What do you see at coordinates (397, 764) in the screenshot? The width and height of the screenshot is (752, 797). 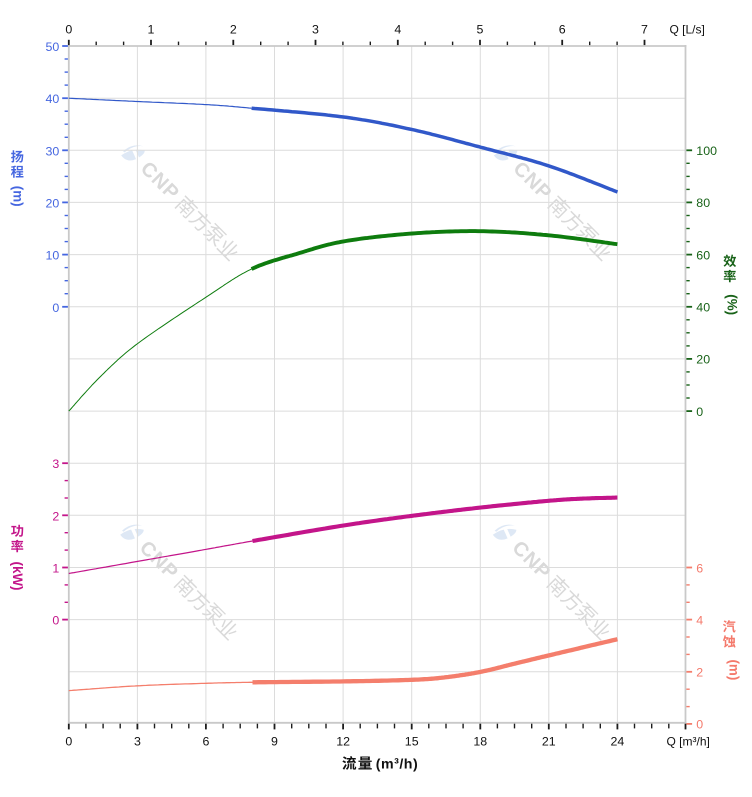 I see `svg-text: (m³/h)` at bounding box center [397, 764].